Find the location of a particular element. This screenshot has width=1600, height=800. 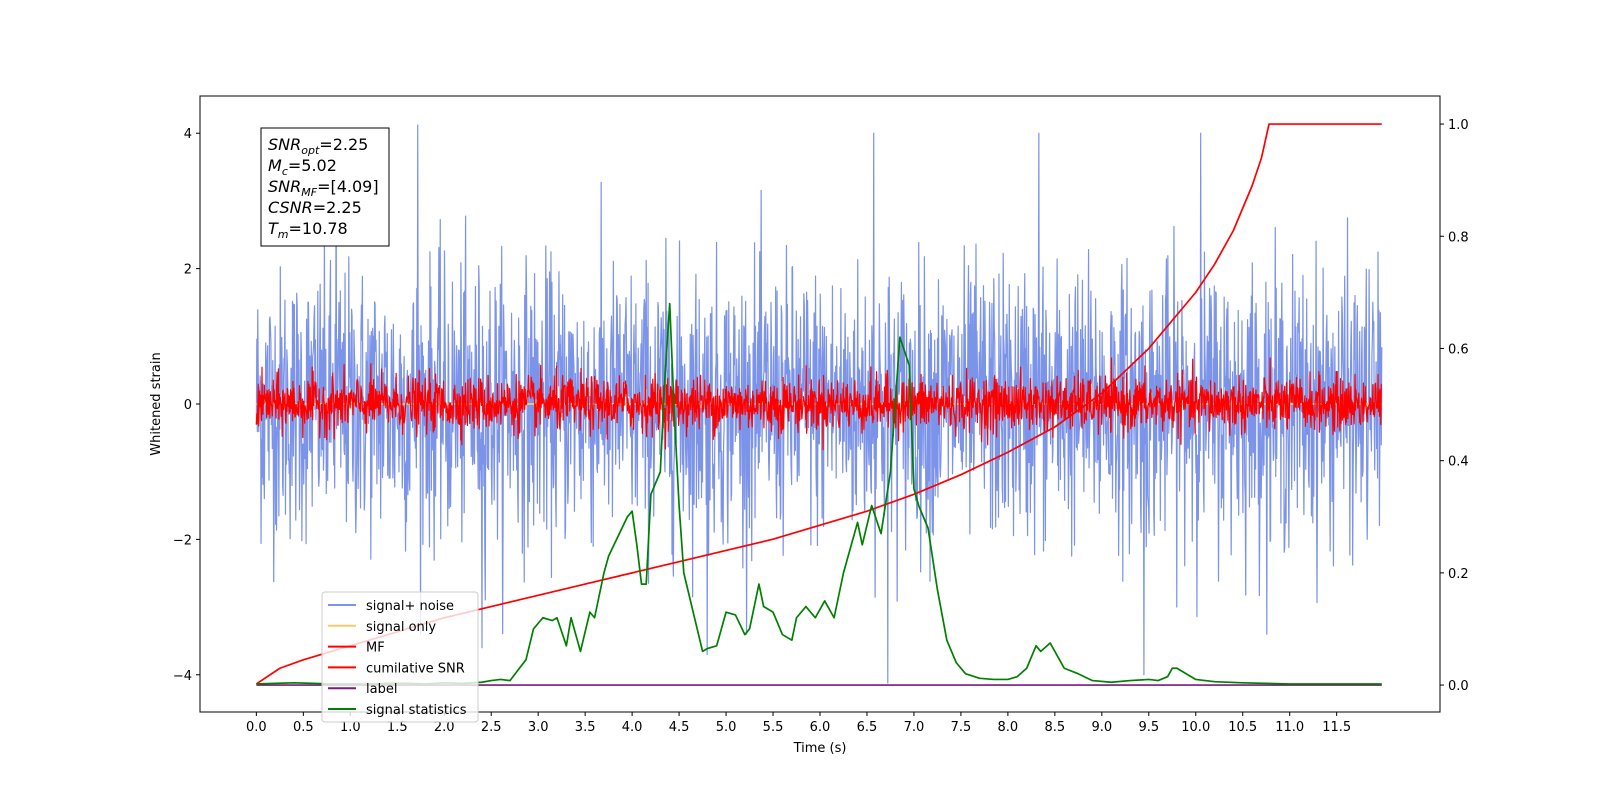

y-axis-left: −4 −2 0 2 4 is located at coordinates (186, 405).